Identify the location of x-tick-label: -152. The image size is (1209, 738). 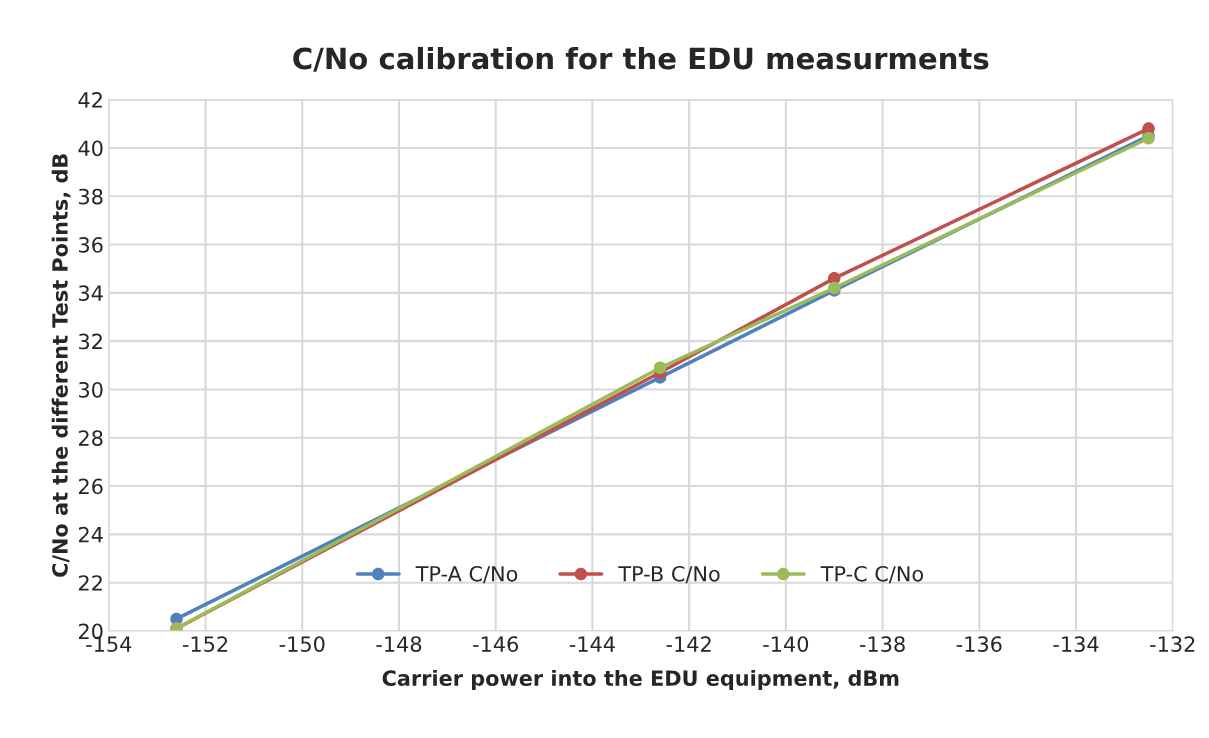
(205, 644).